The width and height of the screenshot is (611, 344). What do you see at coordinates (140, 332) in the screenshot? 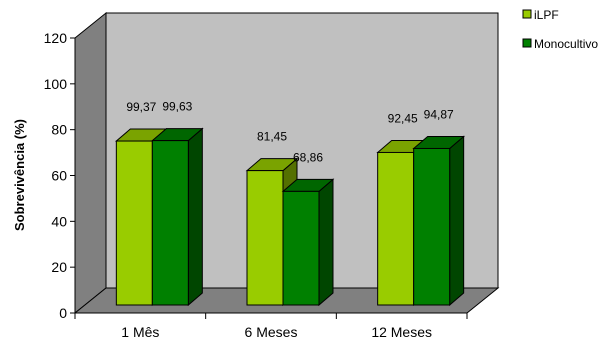
I see `x-tick-label: 1 Mês` at bounding box center [140, 332].